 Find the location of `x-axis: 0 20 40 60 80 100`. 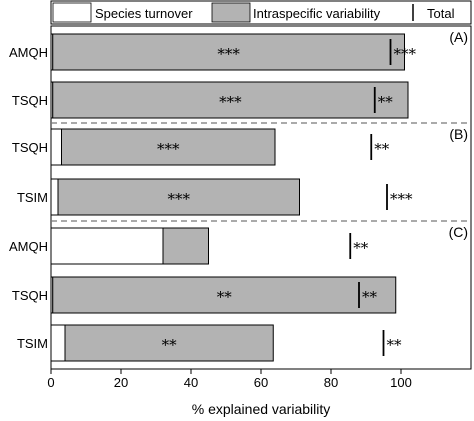

x-axis: 0 20 40 60 80 100 is located at coordinates (229, 379).